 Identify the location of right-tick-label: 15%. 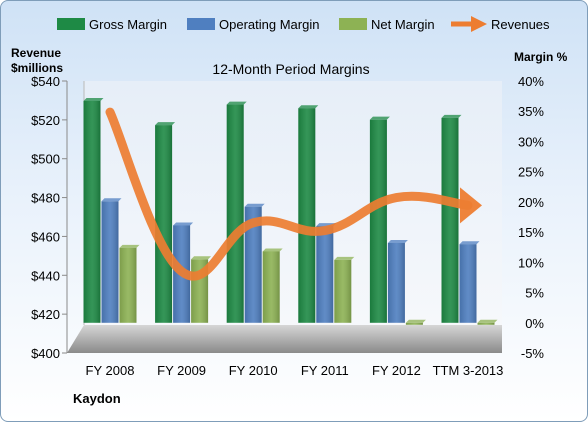
(531, 232).